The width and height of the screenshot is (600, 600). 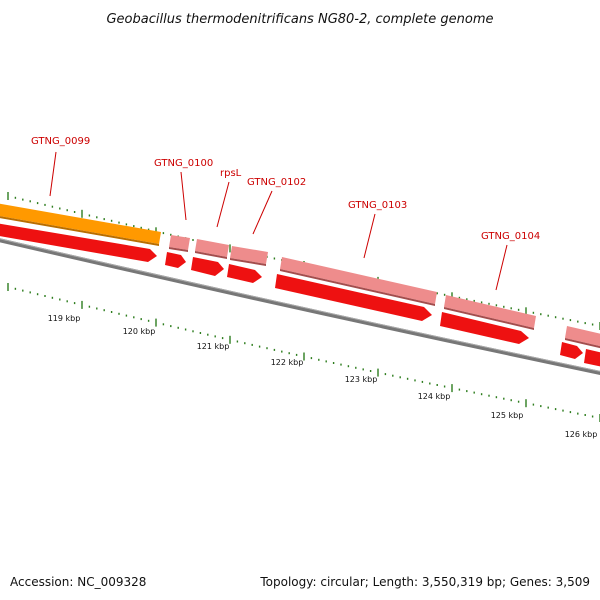 What do you see at coordinates (510, 236) in the screenshot?
I see `gene-label-gtng-0104: GTNG_0104` at bounding box center [510, 236].